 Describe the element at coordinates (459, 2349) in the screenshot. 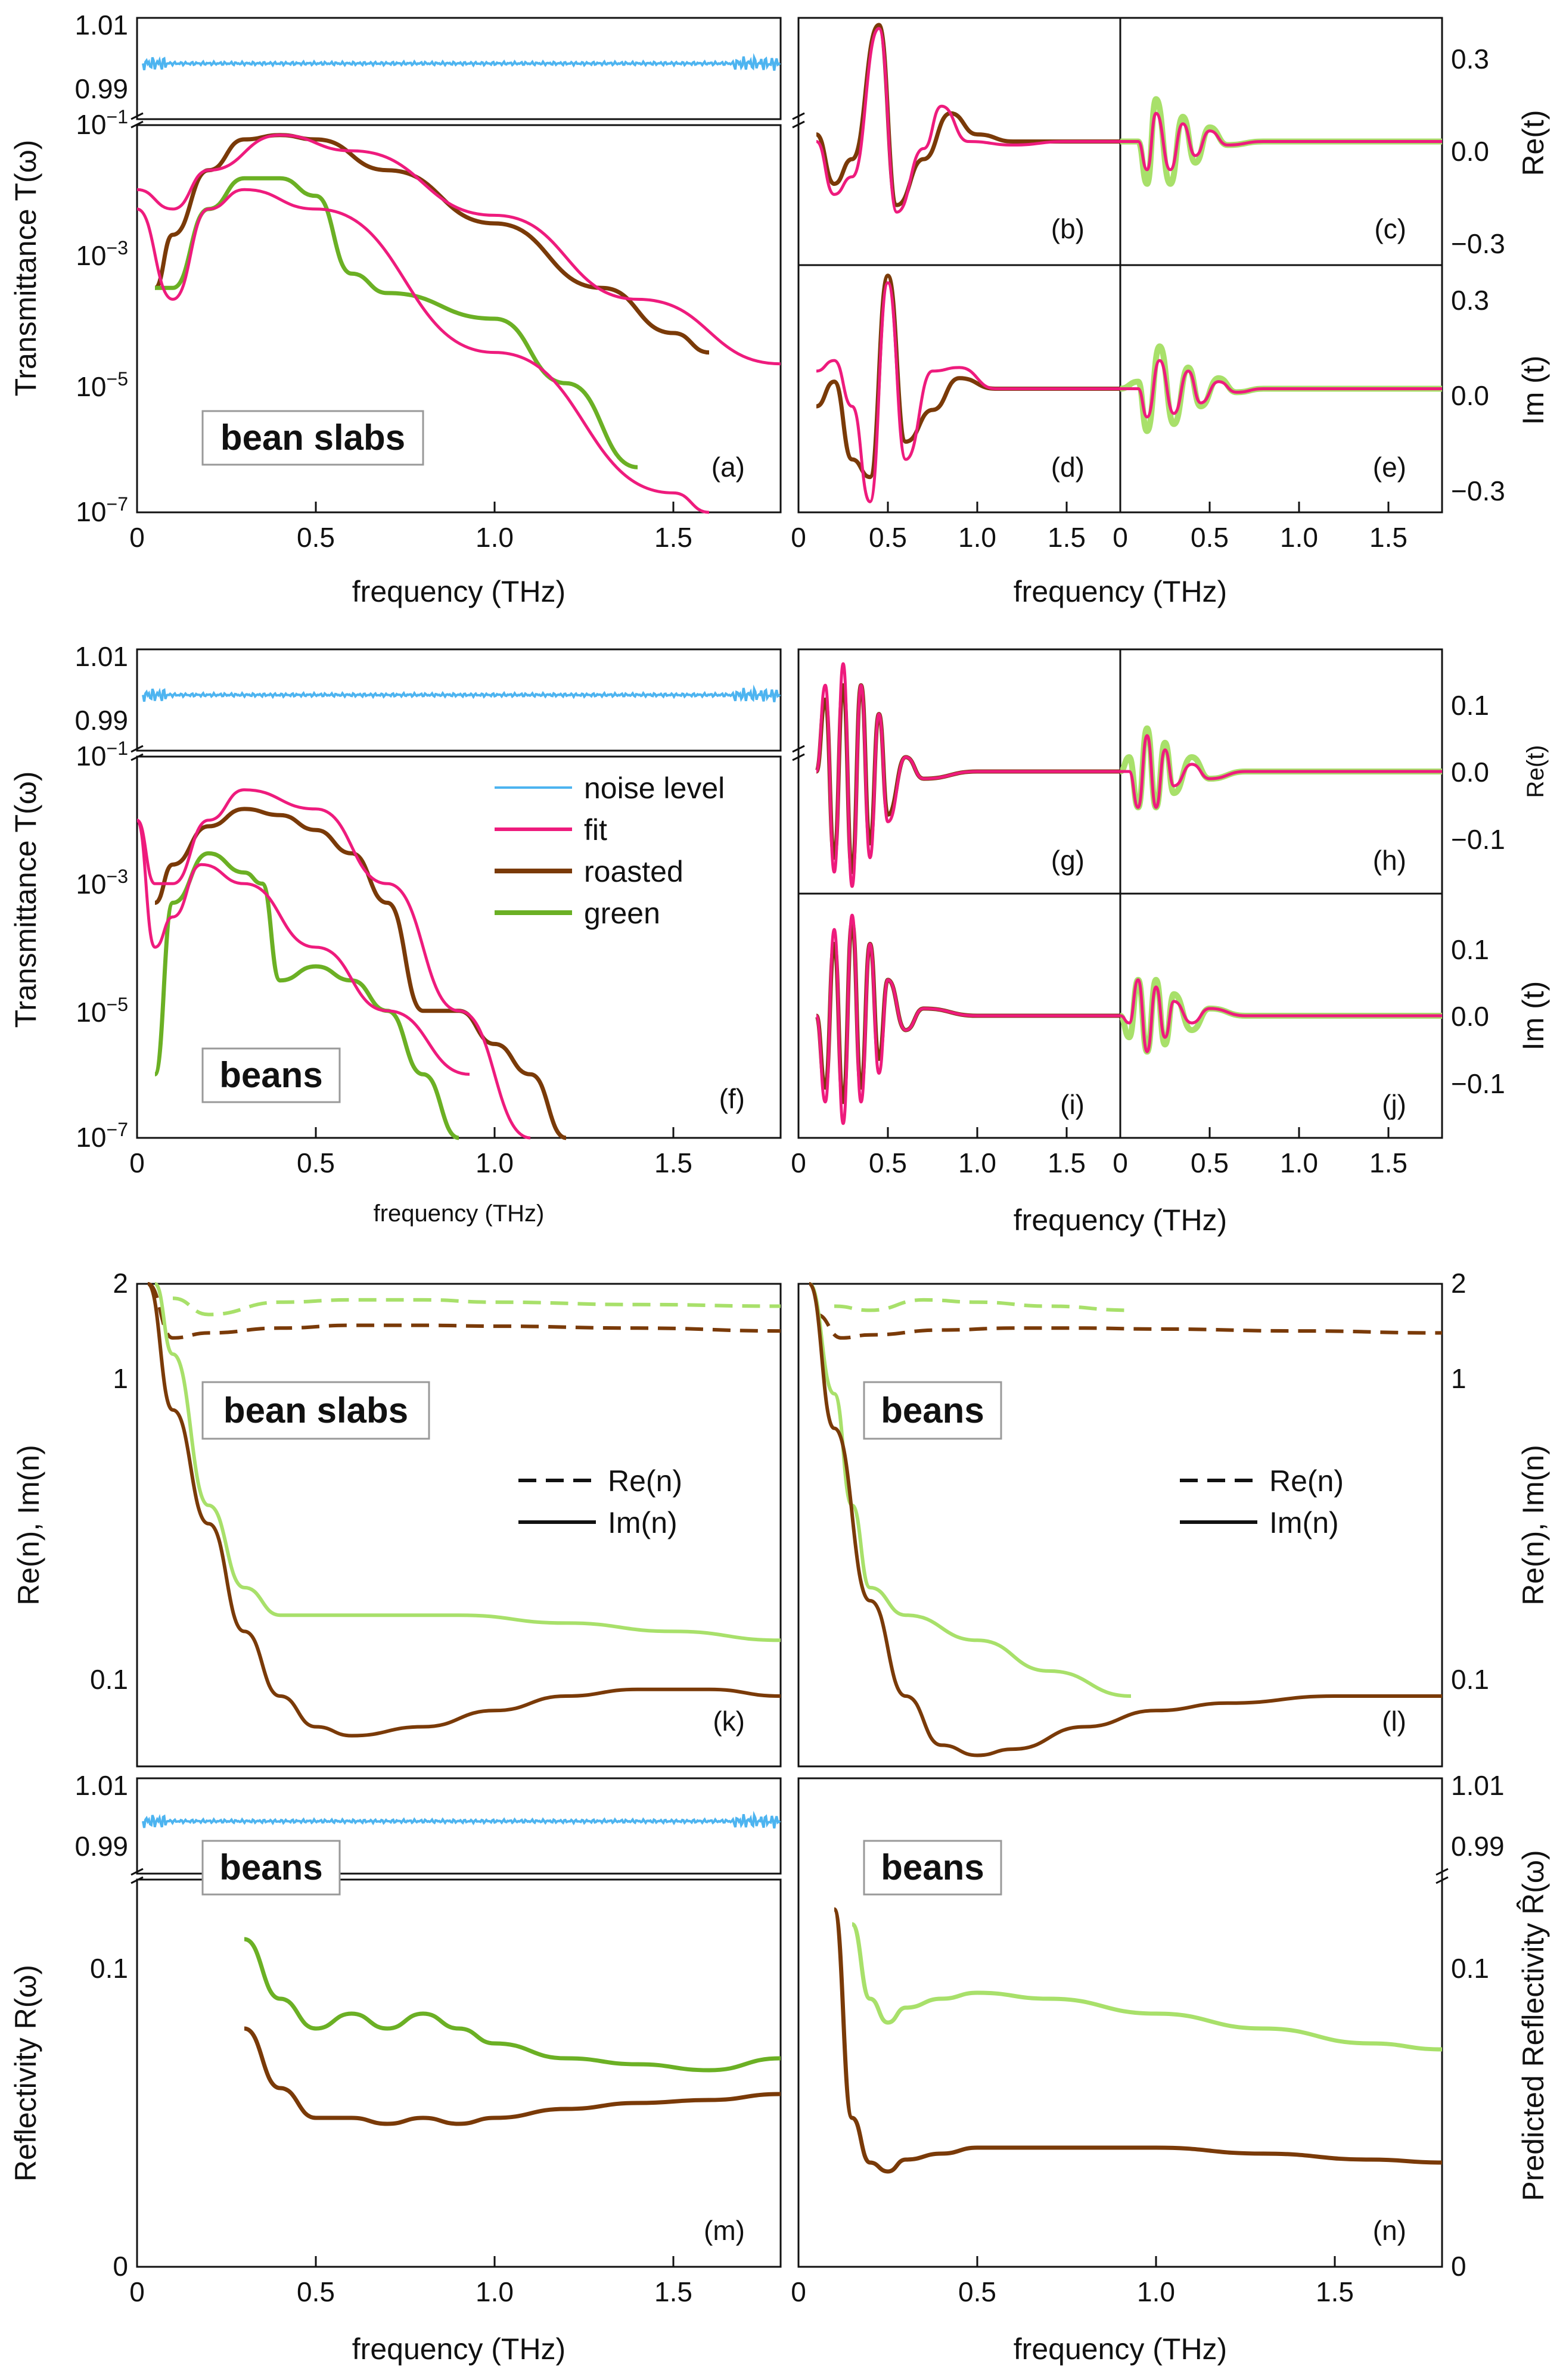

I see `xlabel-m: frequency (THz)` at that location.